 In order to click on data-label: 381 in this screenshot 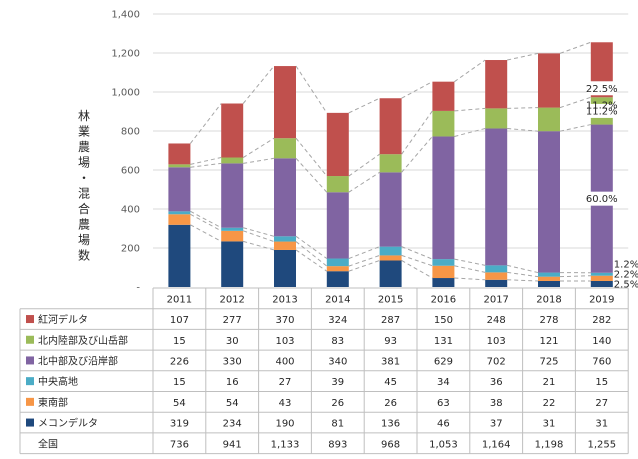, I will do `click(390, 361)`.